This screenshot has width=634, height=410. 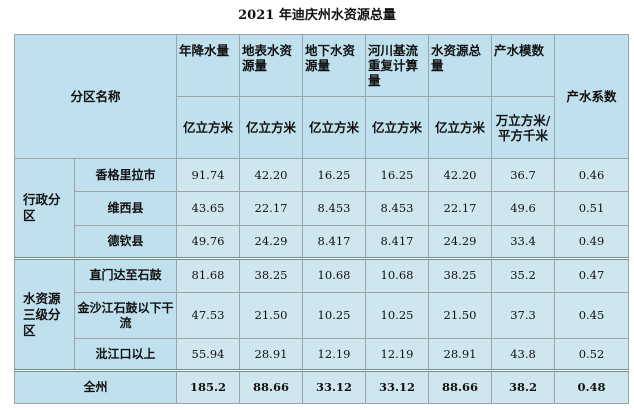 I want to click on col-header-name: 产水模数, so click(x=523, y=65).